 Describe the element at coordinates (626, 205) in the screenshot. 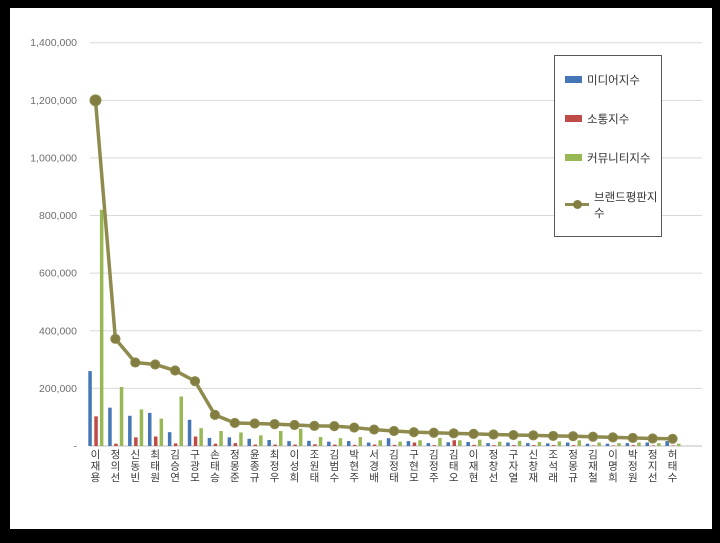

I see `legend-label-brand: 브랜드평판지수` at that location.